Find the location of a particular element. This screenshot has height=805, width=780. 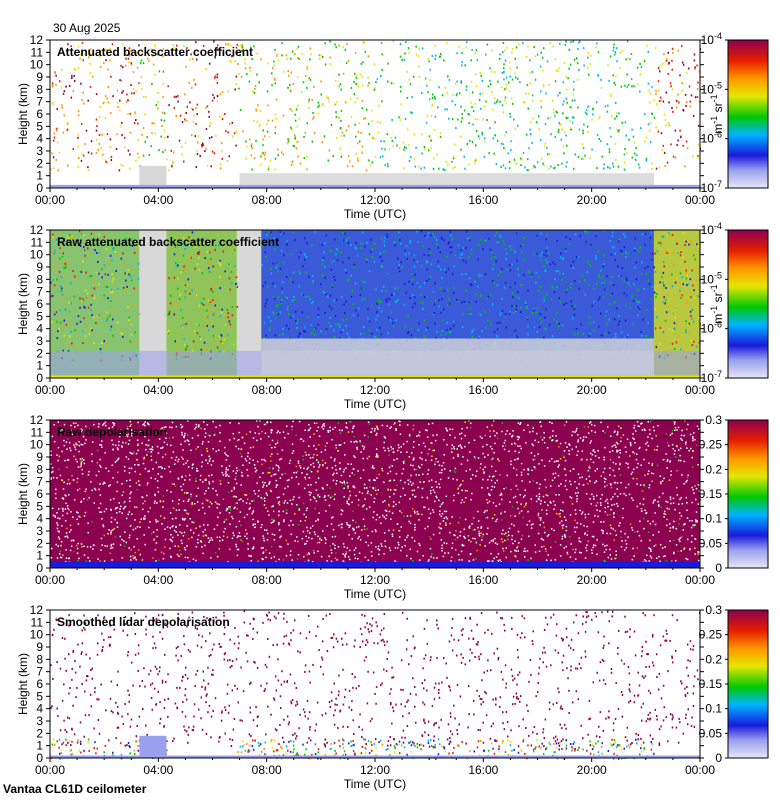

panel-title: Raw depolarisation is located at coordinates (112, 432).